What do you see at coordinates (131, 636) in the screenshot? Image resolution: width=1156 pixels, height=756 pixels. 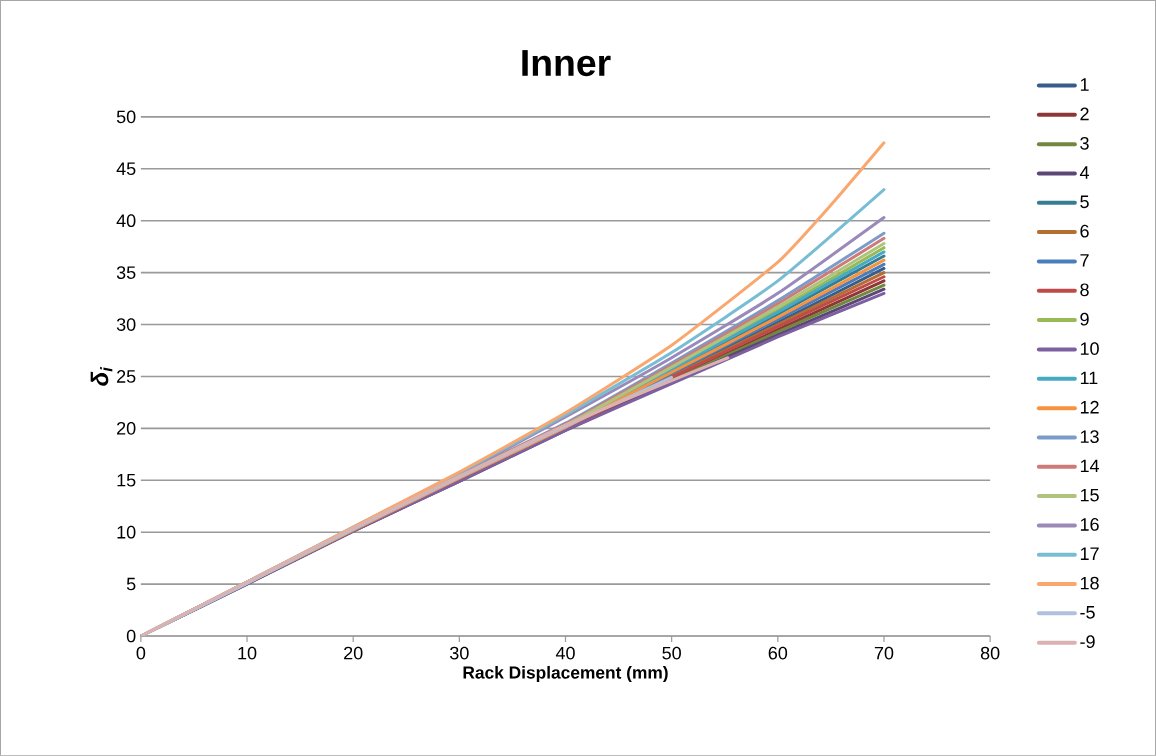 I see `y-tick-label: 0` at bounding box center [131, 636].